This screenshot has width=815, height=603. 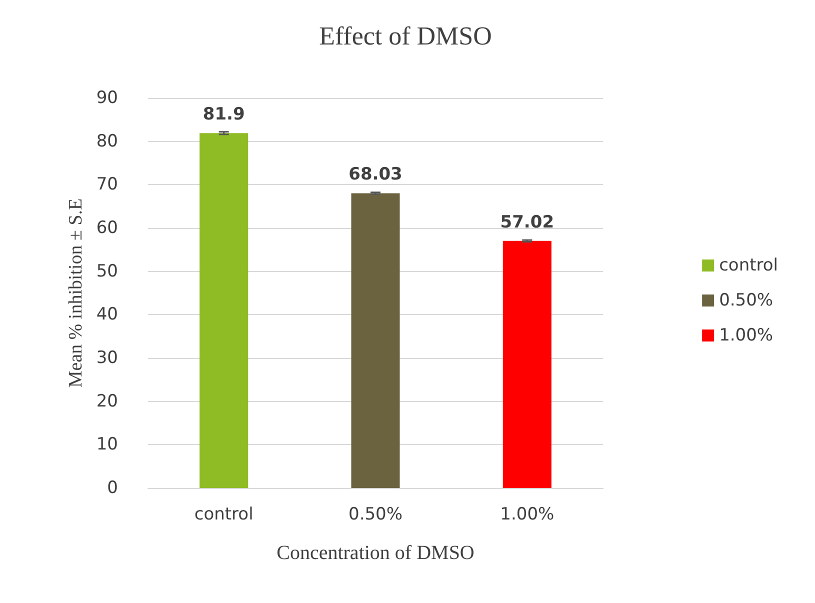 What do you see at coordinates (107, 401) in the screenshot?
I see `y-tick-label: 20` at bounding box center [107, 401].